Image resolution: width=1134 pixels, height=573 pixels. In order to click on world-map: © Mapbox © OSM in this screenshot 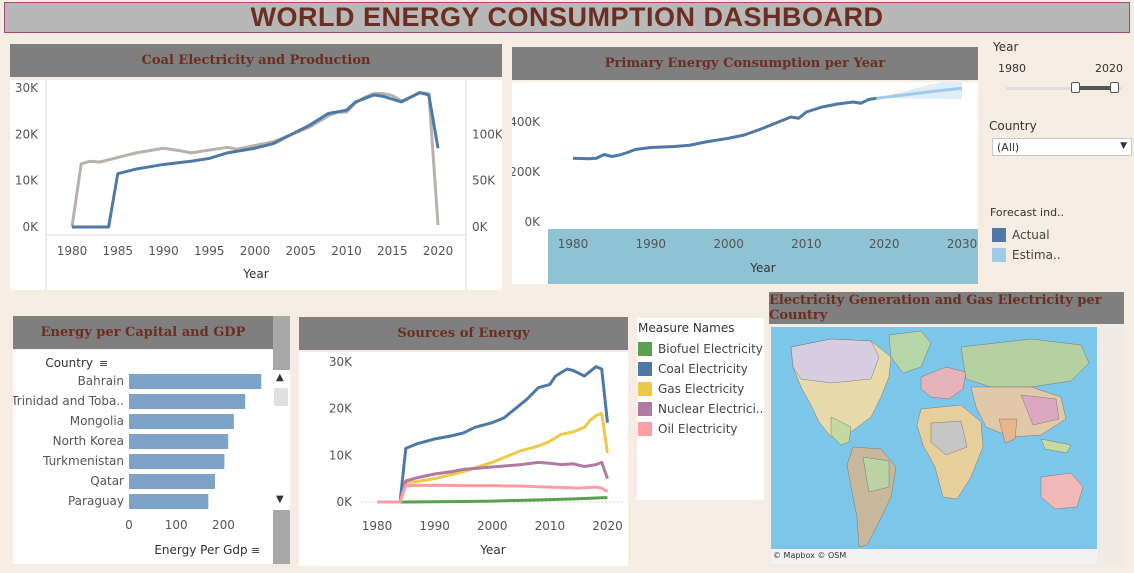, I will do `click(934, 445)`.